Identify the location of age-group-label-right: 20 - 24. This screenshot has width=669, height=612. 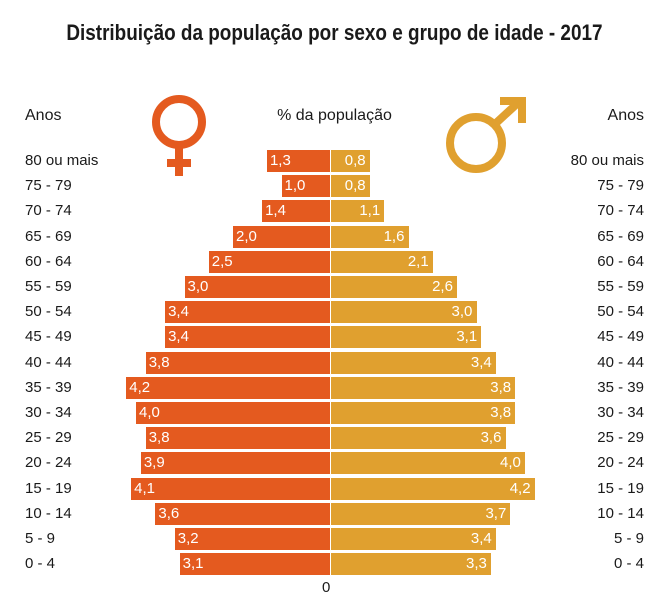
(620, 463).